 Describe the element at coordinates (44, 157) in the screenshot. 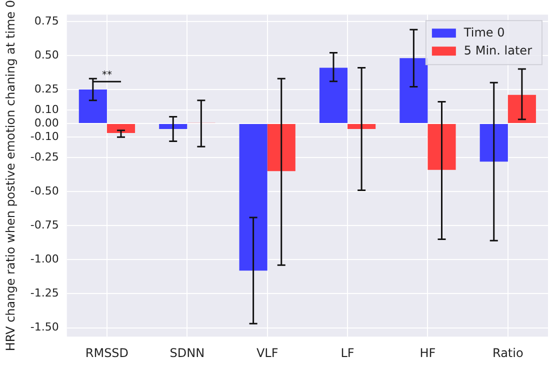

I see `y-tick-label: -0.25` at that location.